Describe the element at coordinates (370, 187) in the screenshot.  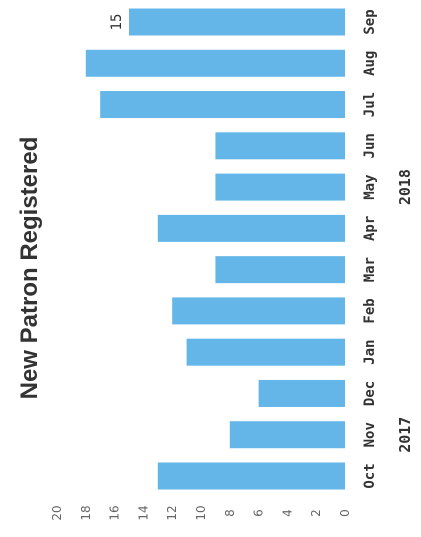
I see `category-label-may: May` at that location.